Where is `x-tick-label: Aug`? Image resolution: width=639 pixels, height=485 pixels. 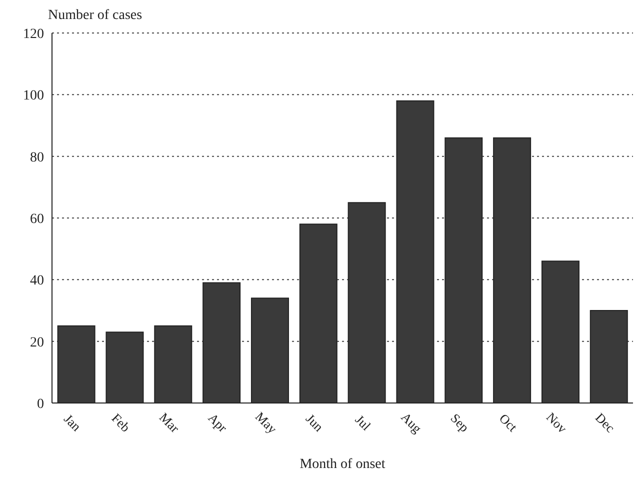
x-tick-label: Aug is located at coordinates (412, 422).